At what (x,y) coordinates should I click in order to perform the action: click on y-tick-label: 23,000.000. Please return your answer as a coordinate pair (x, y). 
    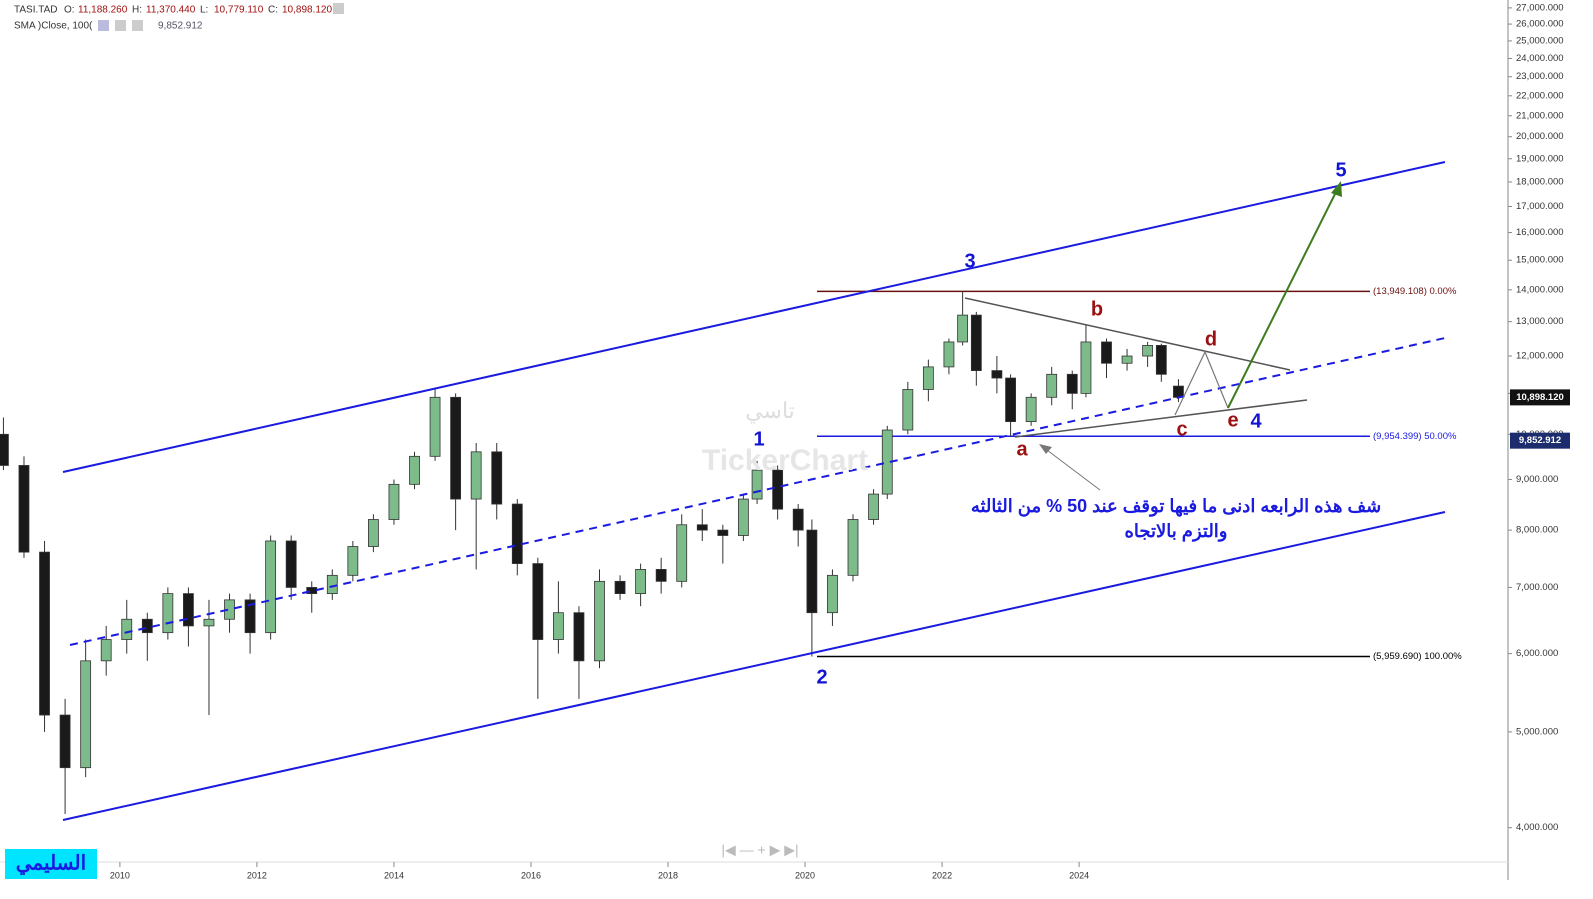
    Looking at the image, I should click on (1540, 76).